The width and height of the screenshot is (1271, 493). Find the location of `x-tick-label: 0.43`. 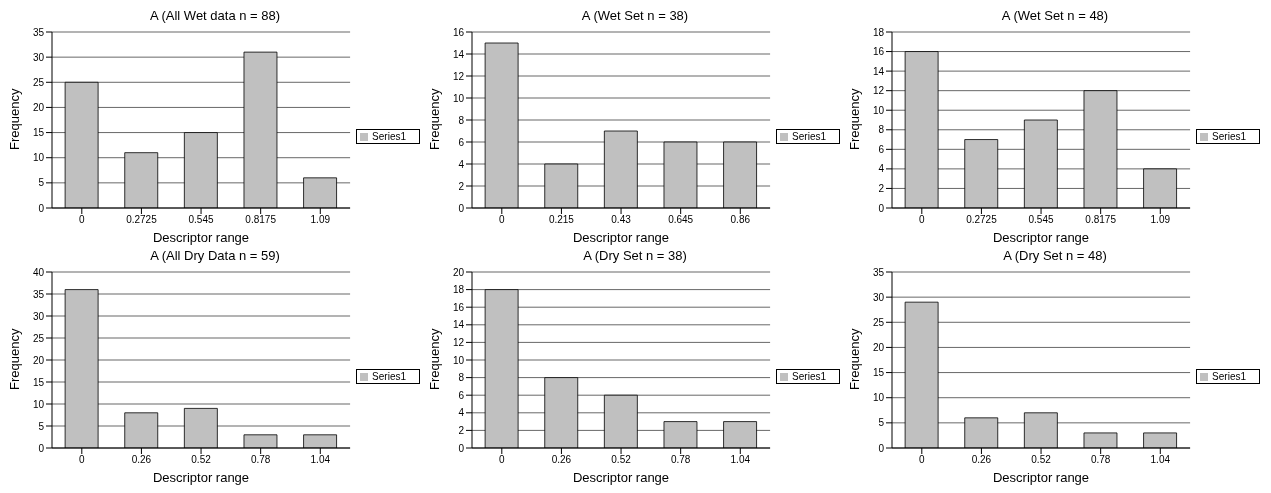

x-tick-label: 0.43 is located at coordinates (621, 220).